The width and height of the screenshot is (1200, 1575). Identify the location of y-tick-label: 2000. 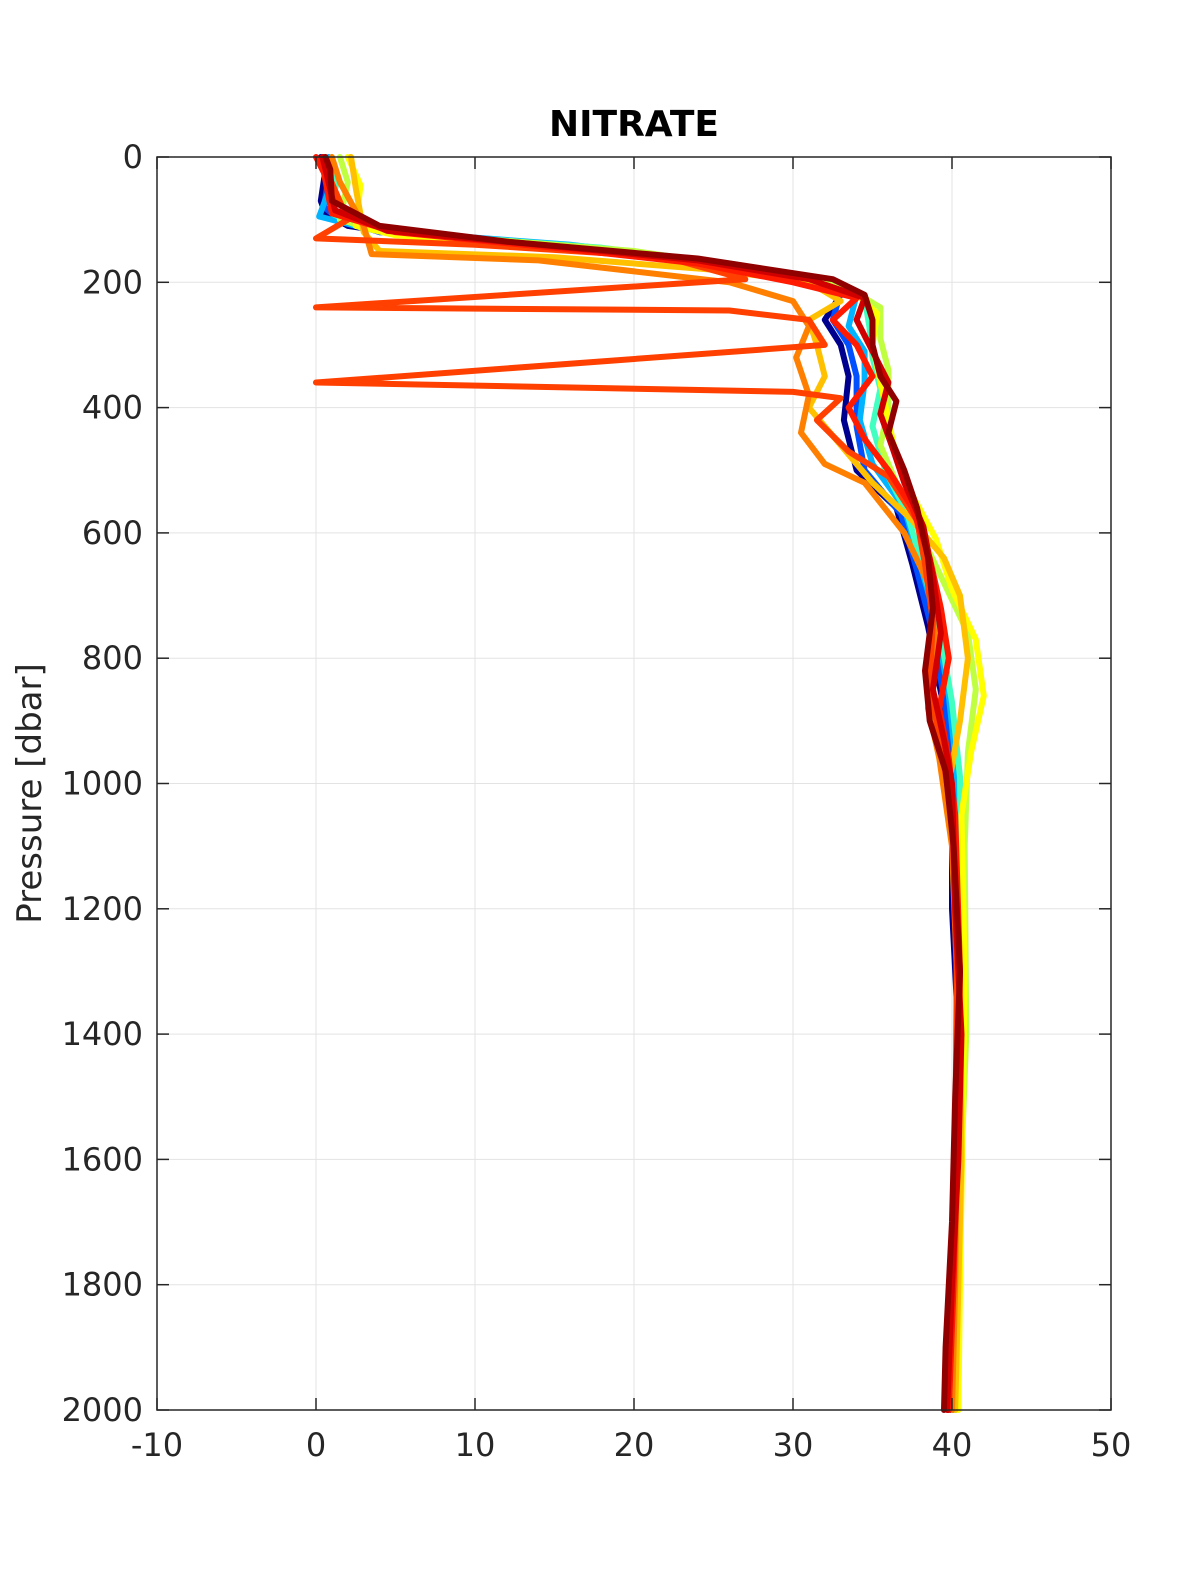
(102, 1410).